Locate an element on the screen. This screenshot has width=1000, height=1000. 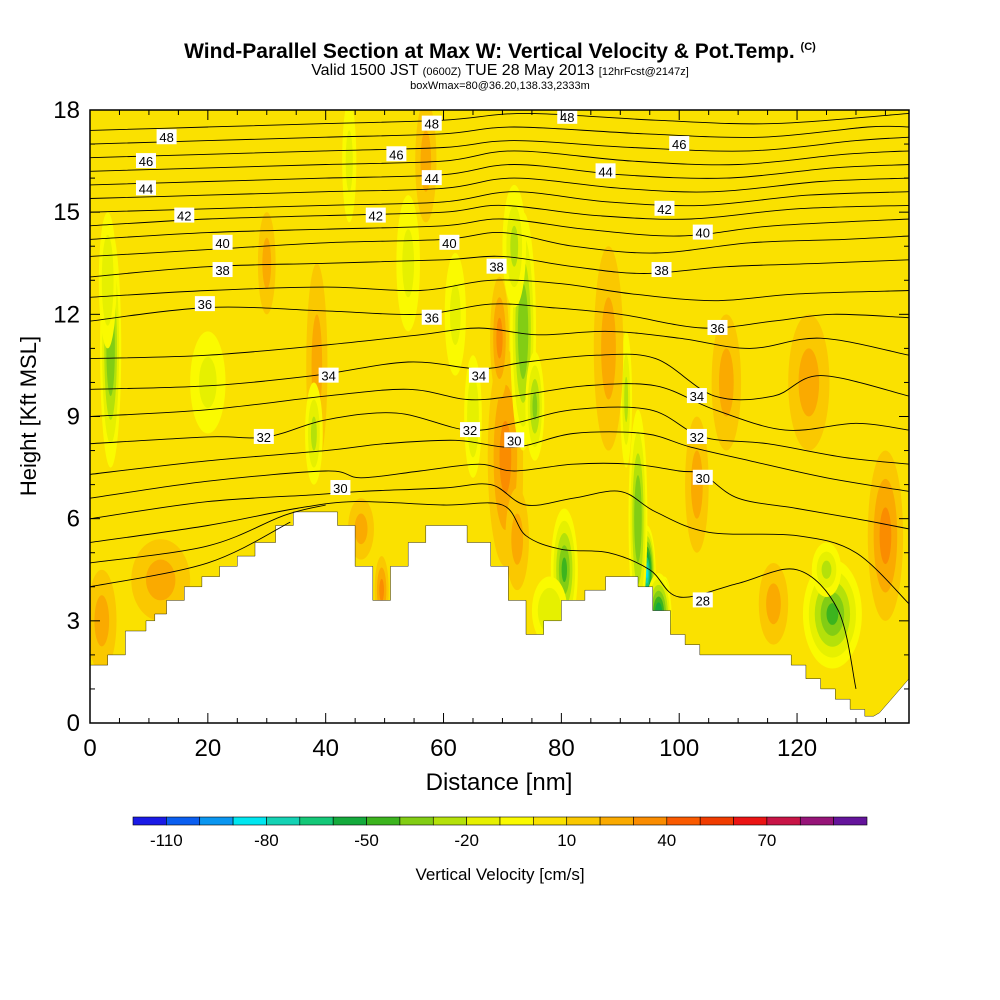
colorbar-tick-label: -110 is located at coordinates (166, 840).